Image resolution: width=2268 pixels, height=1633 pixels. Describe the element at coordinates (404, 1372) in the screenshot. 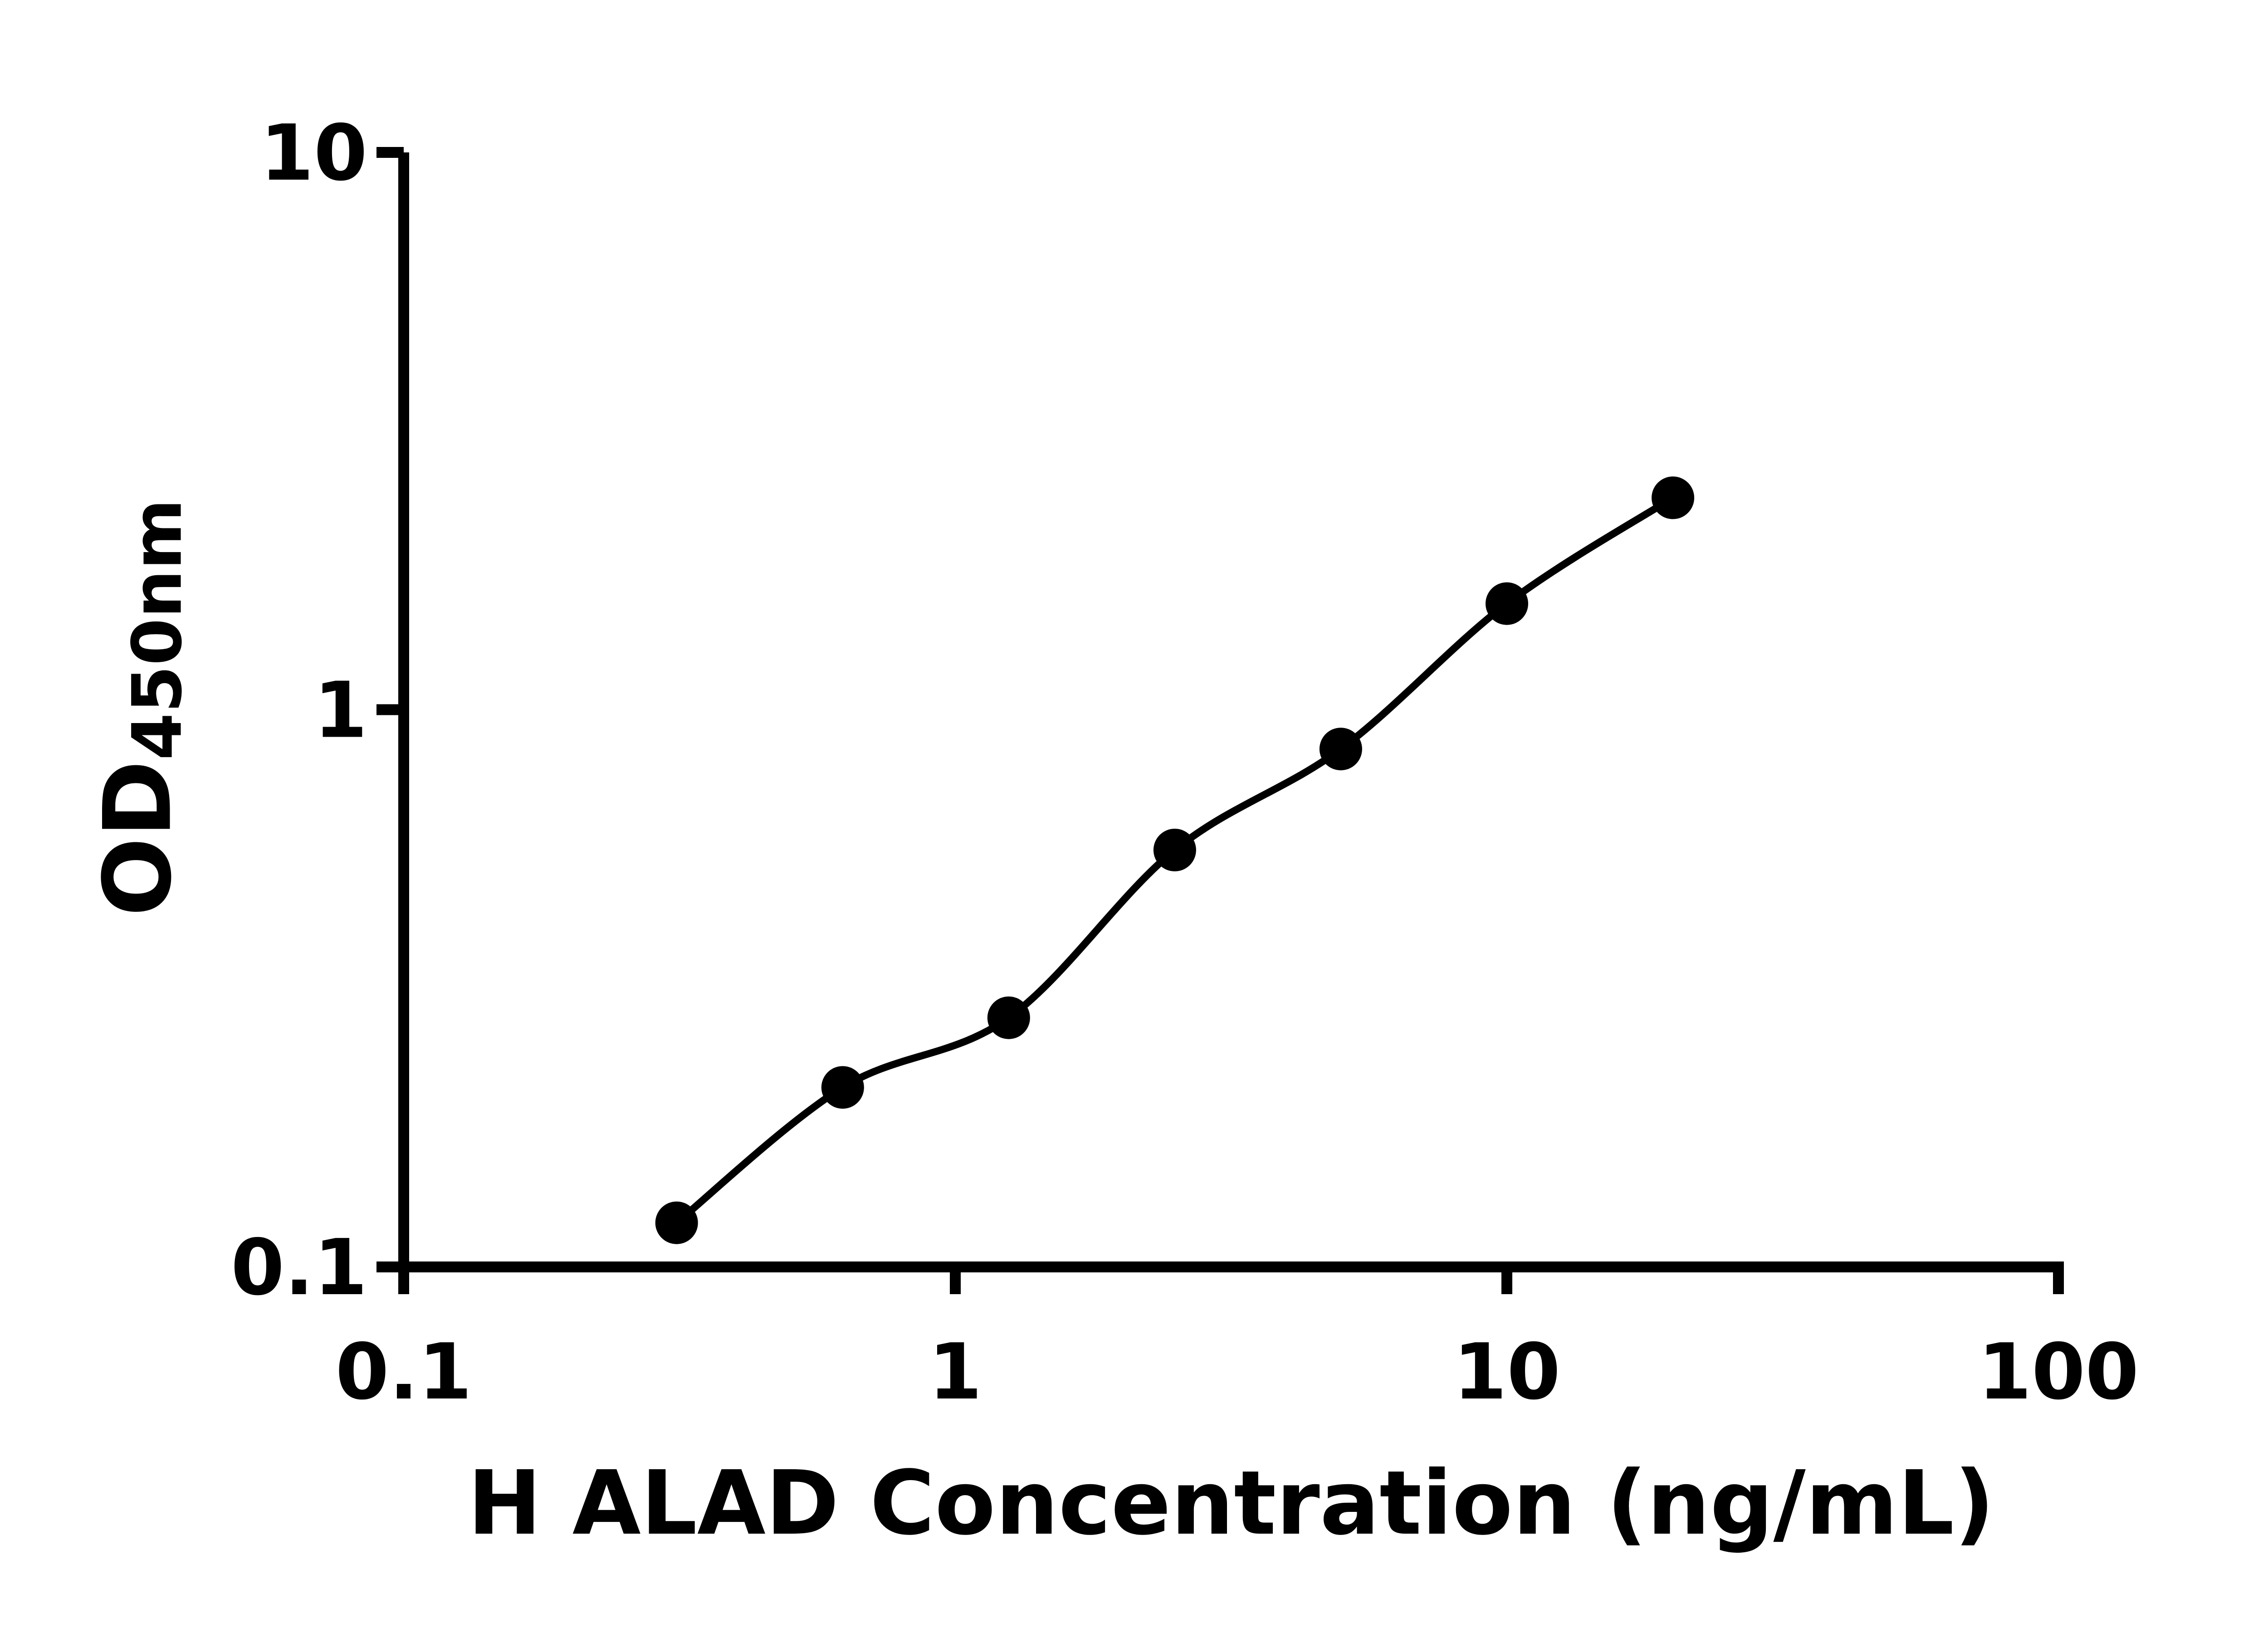

I see `x-tick-label: 0.1` at that location.